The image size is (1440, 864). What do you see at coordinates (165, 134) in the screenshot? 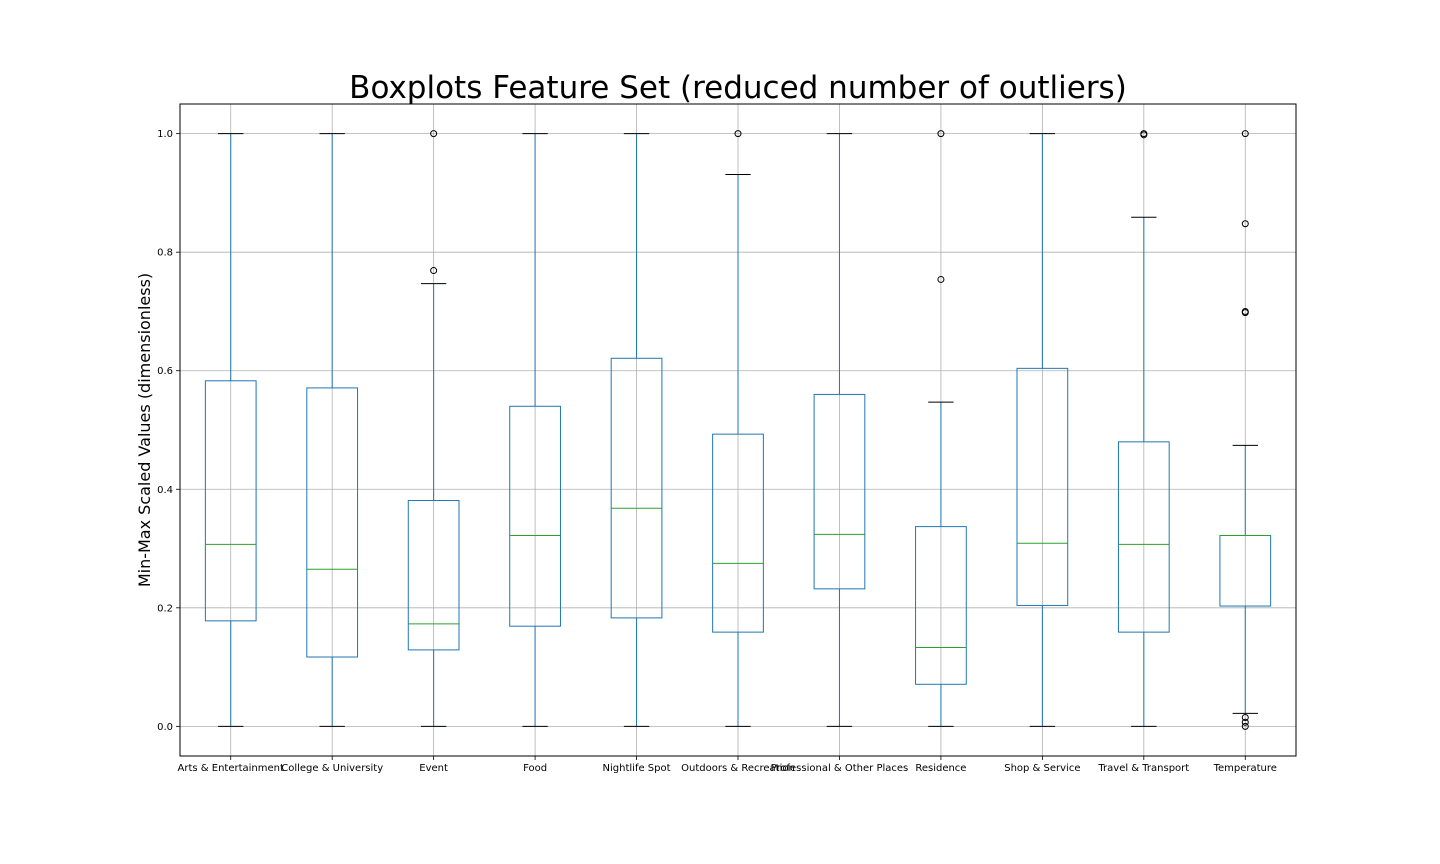
I see `y-tick-label: 1.0` at bounding box center [165, 134].